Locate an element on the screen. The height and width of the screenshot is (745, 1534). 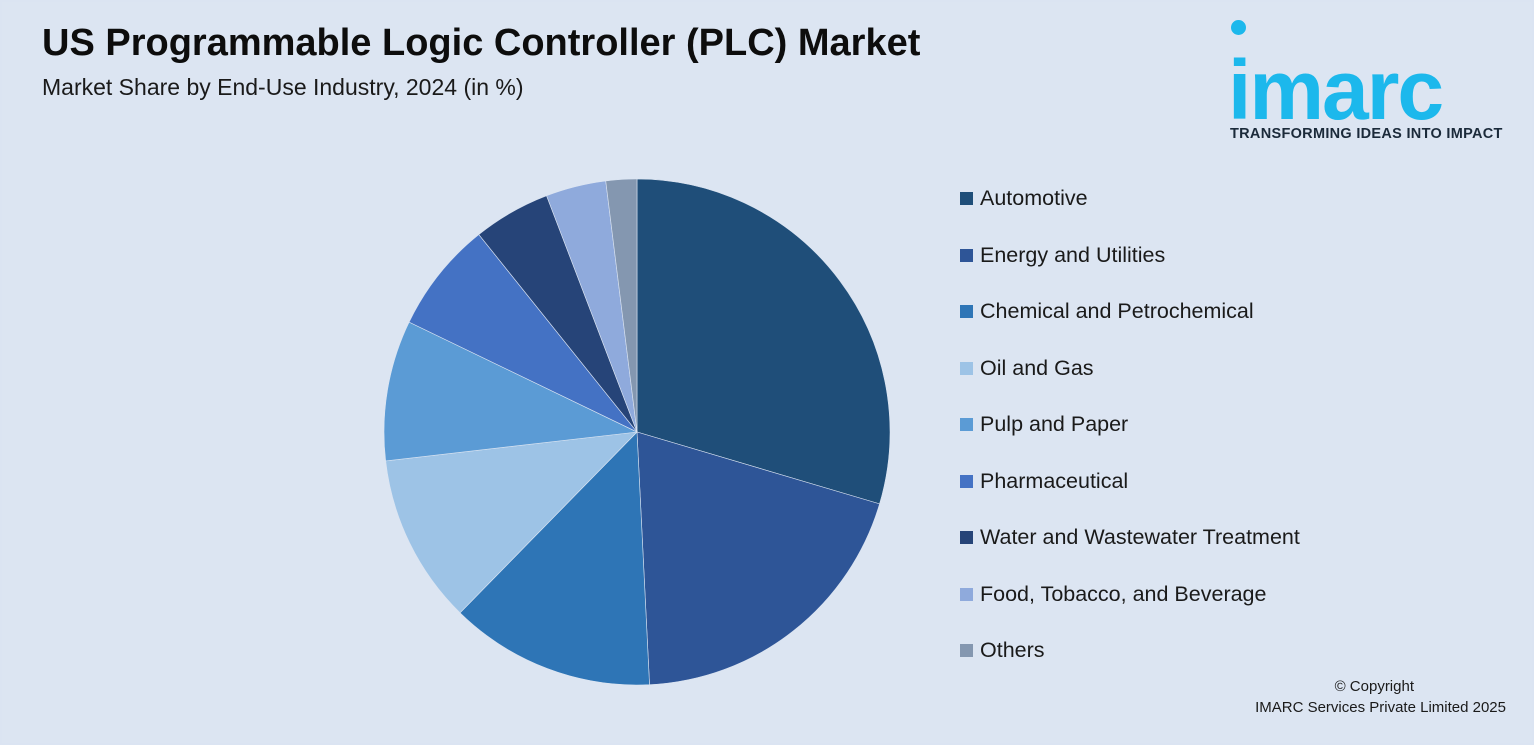
legend-label: Pharmaceutical is located at coordinates (1054, 480).